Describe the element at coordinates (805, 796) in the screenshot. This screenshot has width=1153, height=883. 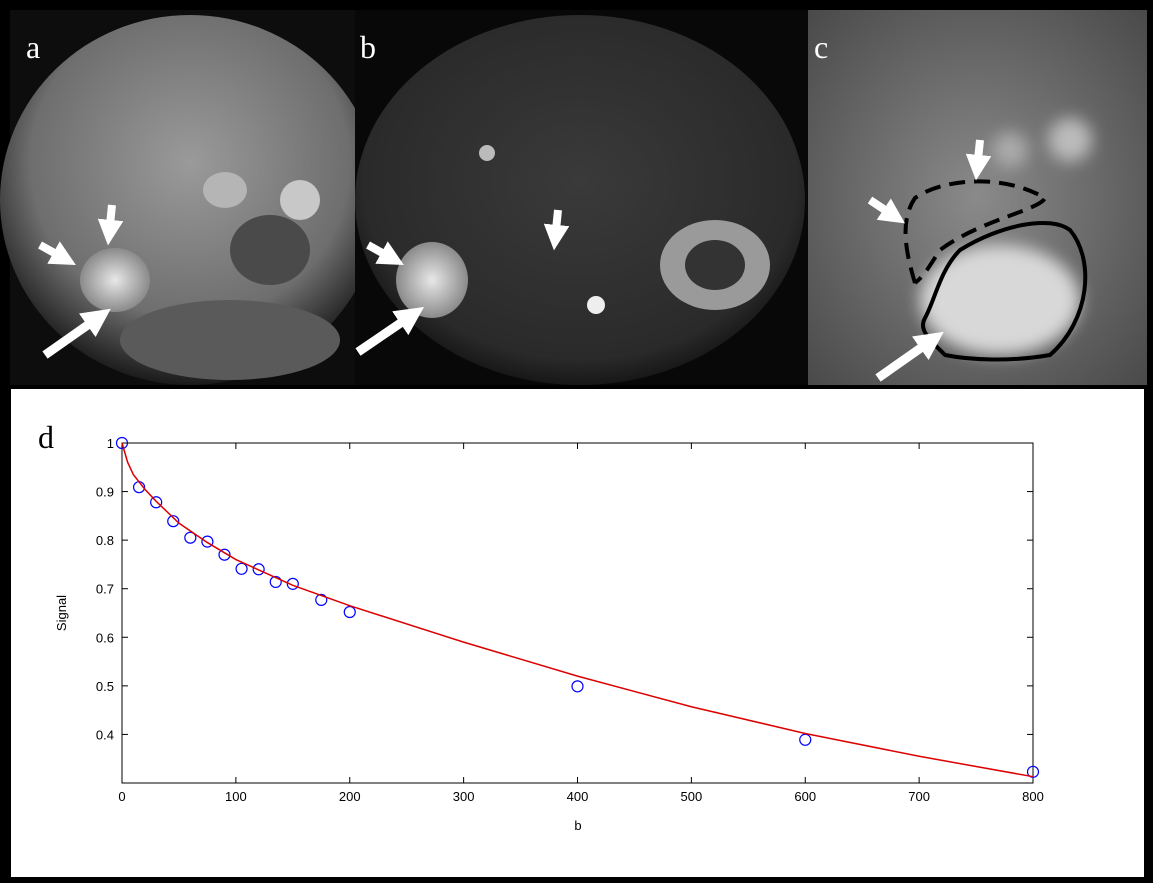
I see `x-tick-label: 600` at that location.